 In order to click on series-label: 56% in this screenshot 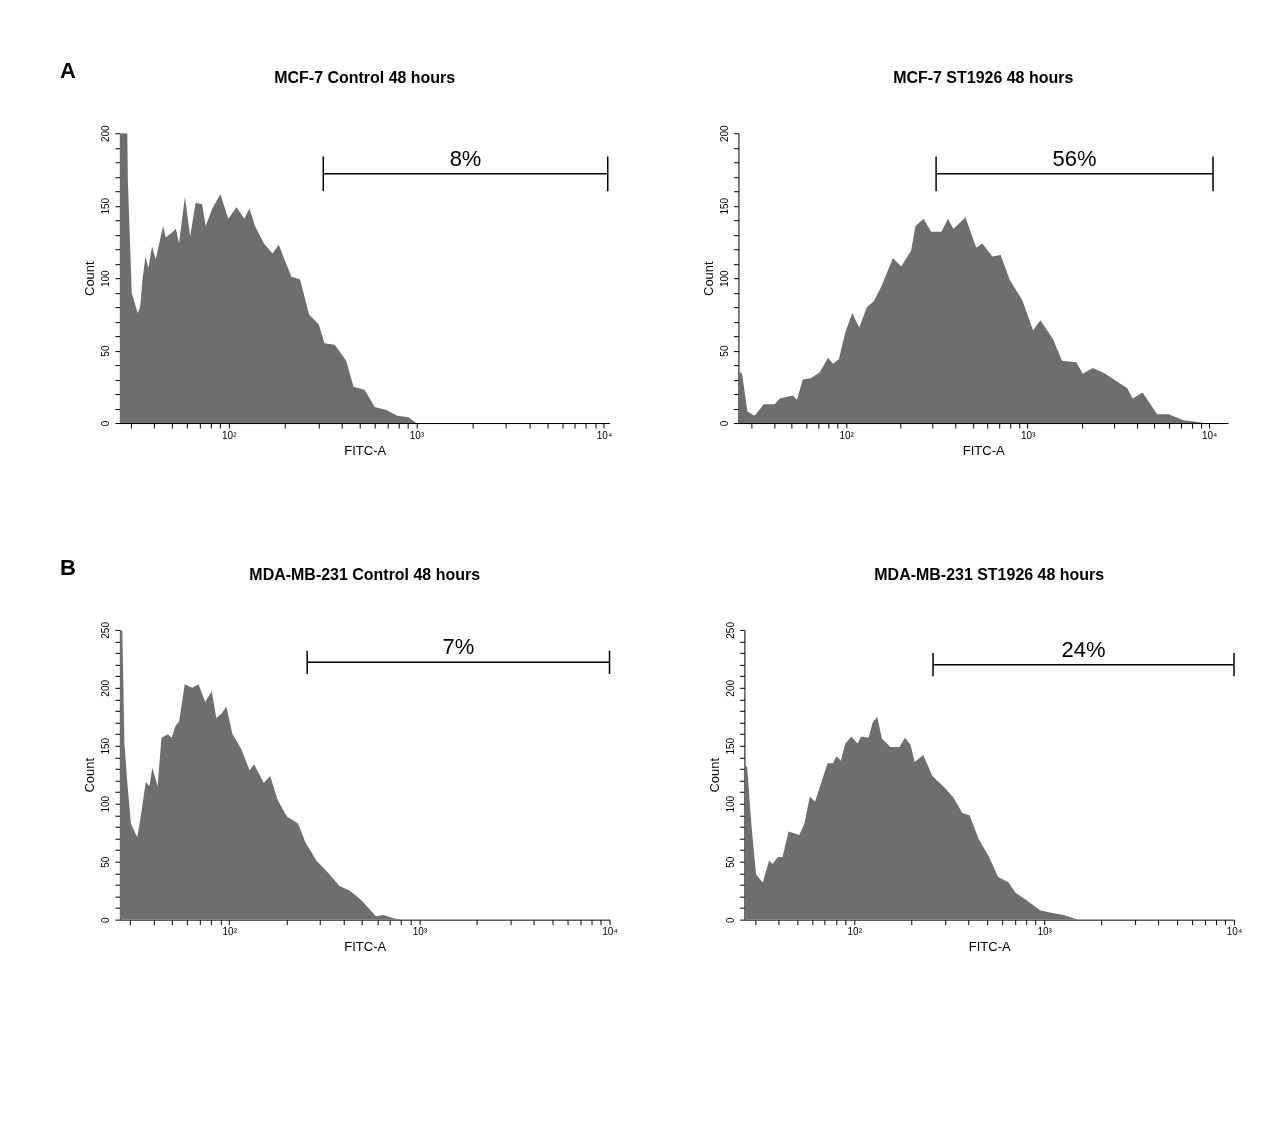, I will do `click(1074, 158)`.